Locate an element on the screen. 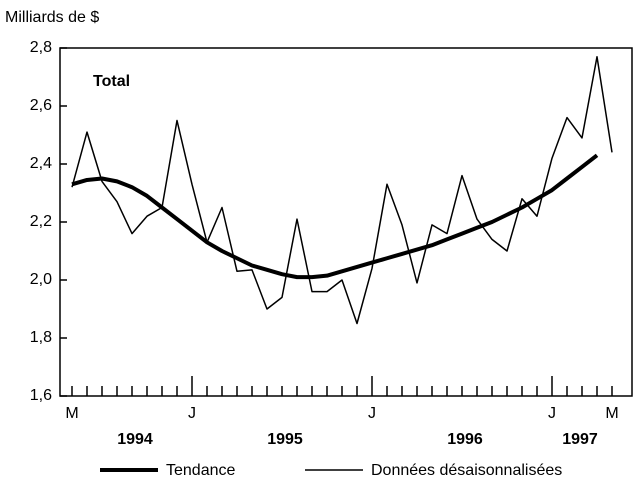 This screenshot has width=635, height=483. y-axis-label: Milliards de $ is located at coordinates (52, 17).